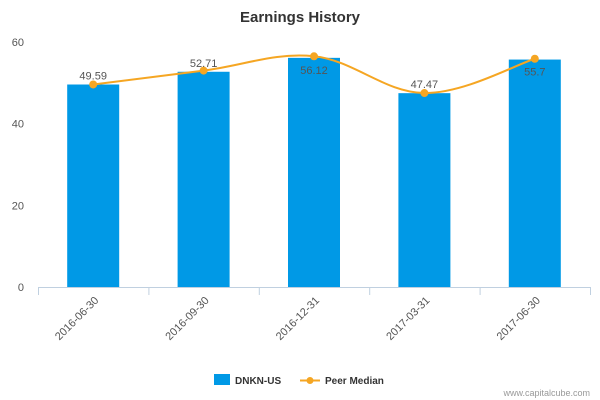  Describe the element at coordinates (18, 125) in the screenshot. I see `y-tick-label: 40` at that location.